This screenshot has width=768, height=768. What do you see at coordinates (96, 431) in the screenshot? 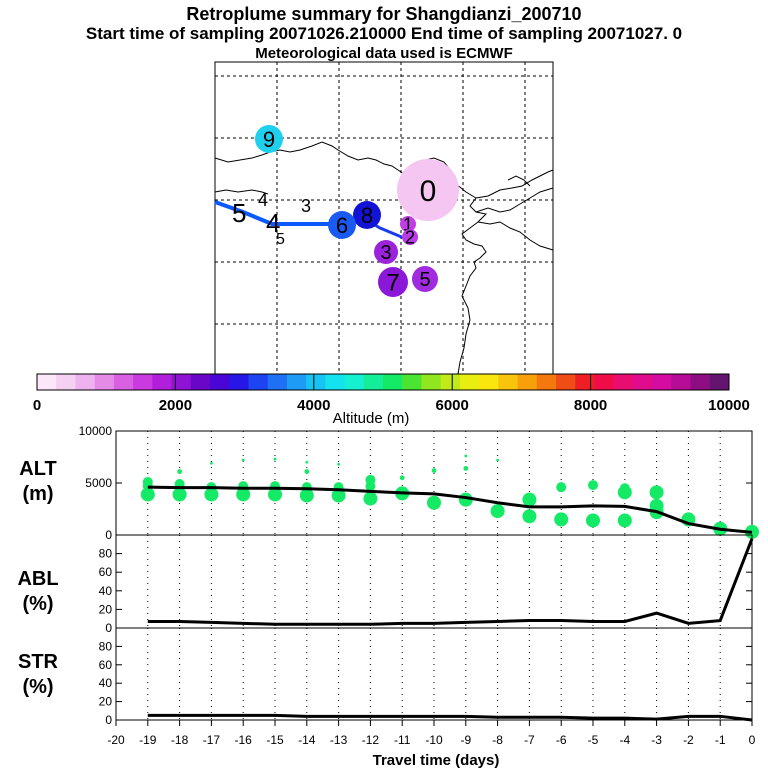
I see `y-tick-label: 10000` at bounding box center [96, 431].